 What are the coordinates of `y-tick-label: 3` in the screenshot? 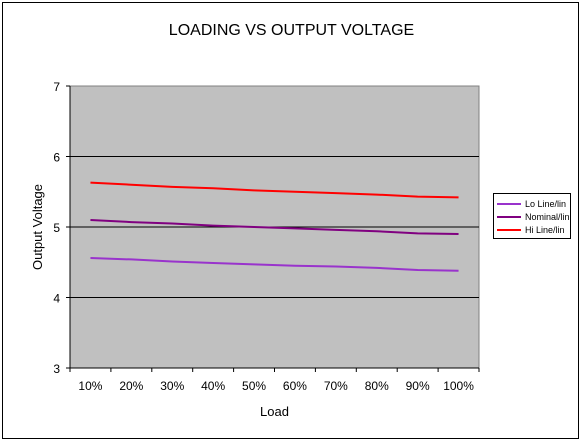 It's located at (56, 369).